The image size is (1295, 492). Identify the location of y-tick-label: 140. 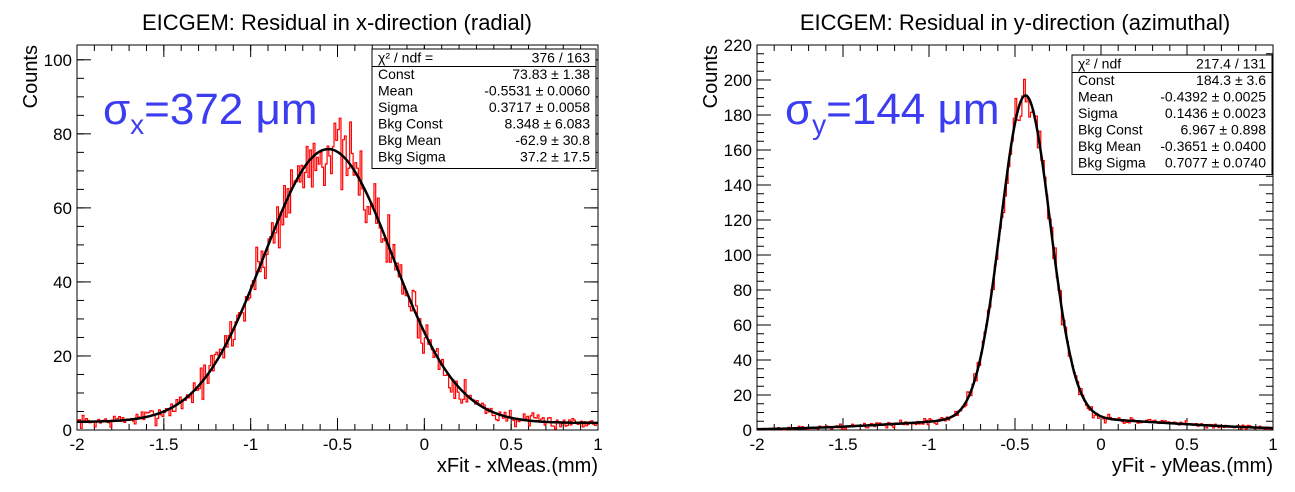
(738, 185).